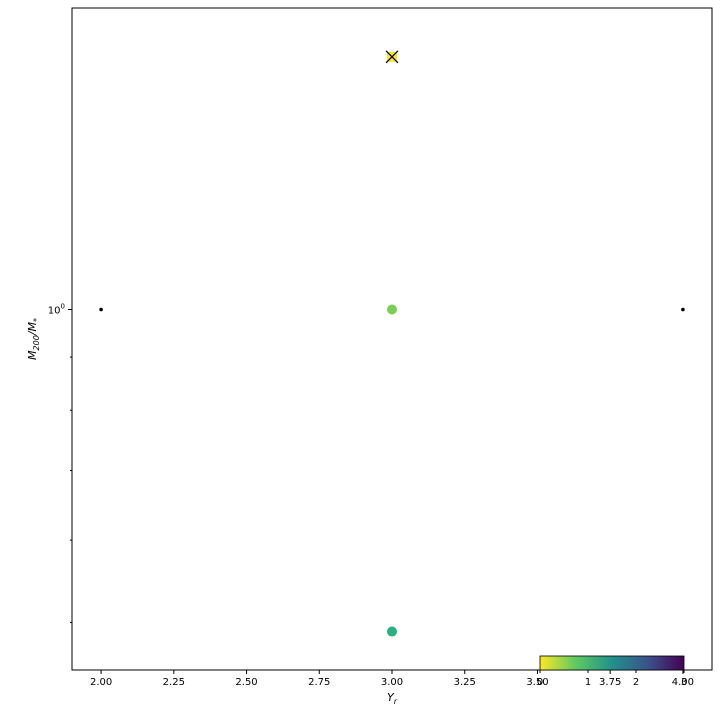  I want to click on data-point-marked, so click(392, 57).